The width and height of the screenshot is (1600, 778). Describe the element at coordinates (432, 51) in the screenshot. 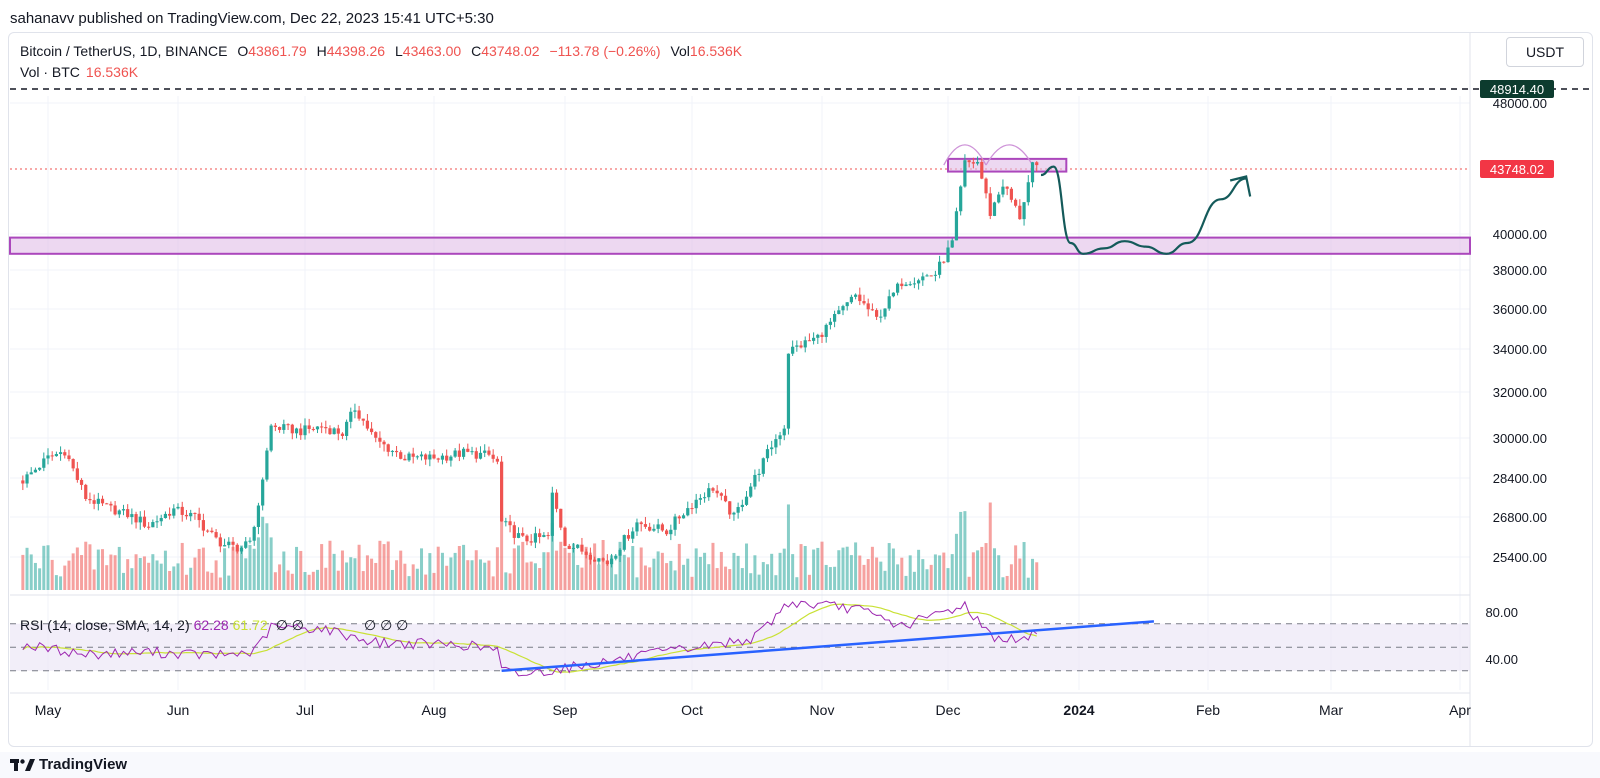

I see `low-value: 43463.00` at that location.